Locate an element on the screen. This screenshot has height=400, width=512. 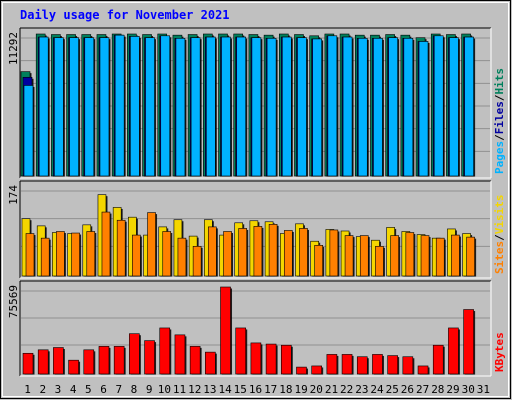
legend-sites-visits: Sites/Visits is located at coordinates (499, 235).